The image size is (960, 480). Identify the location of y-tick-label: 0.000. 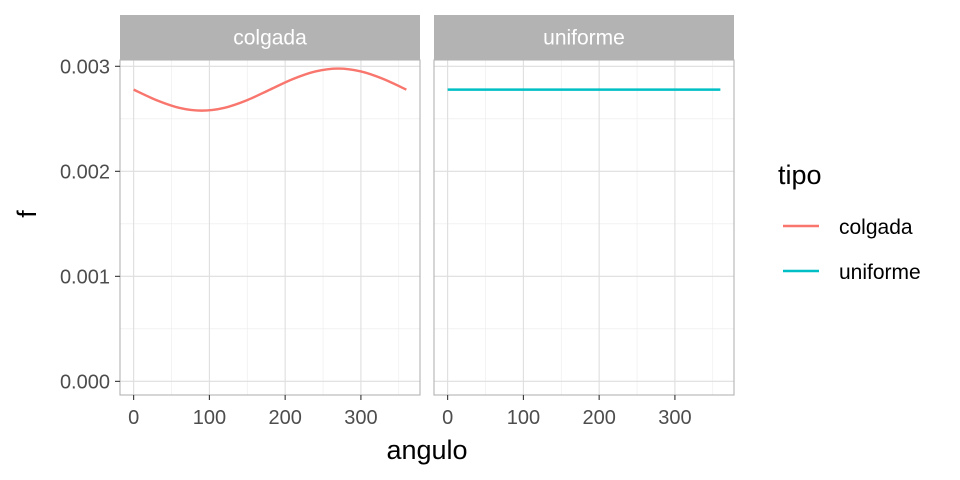
(85, 382).